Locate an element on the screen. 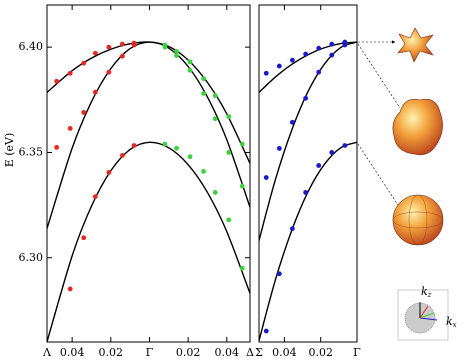  inset-box is located at coordinates (423, 315).